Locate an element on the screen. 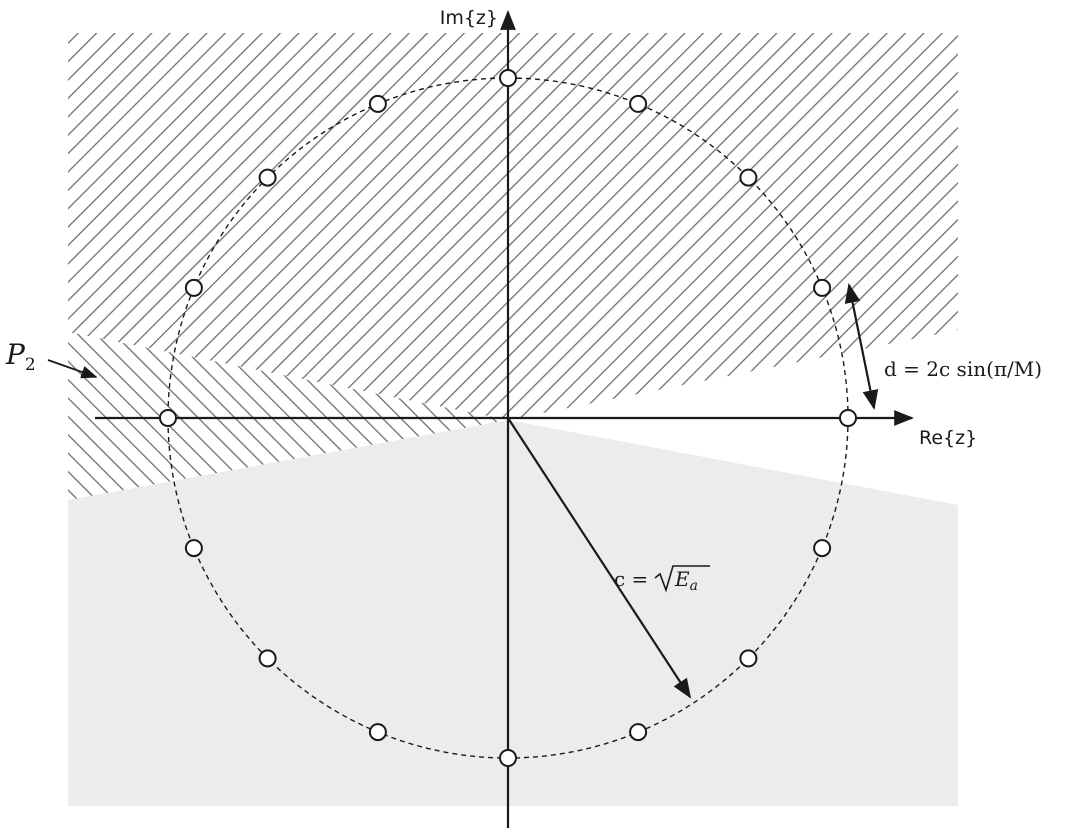 This screenshot has height=839, width=1066. radius-radicand: Ea is located at coordinates (686, 580).